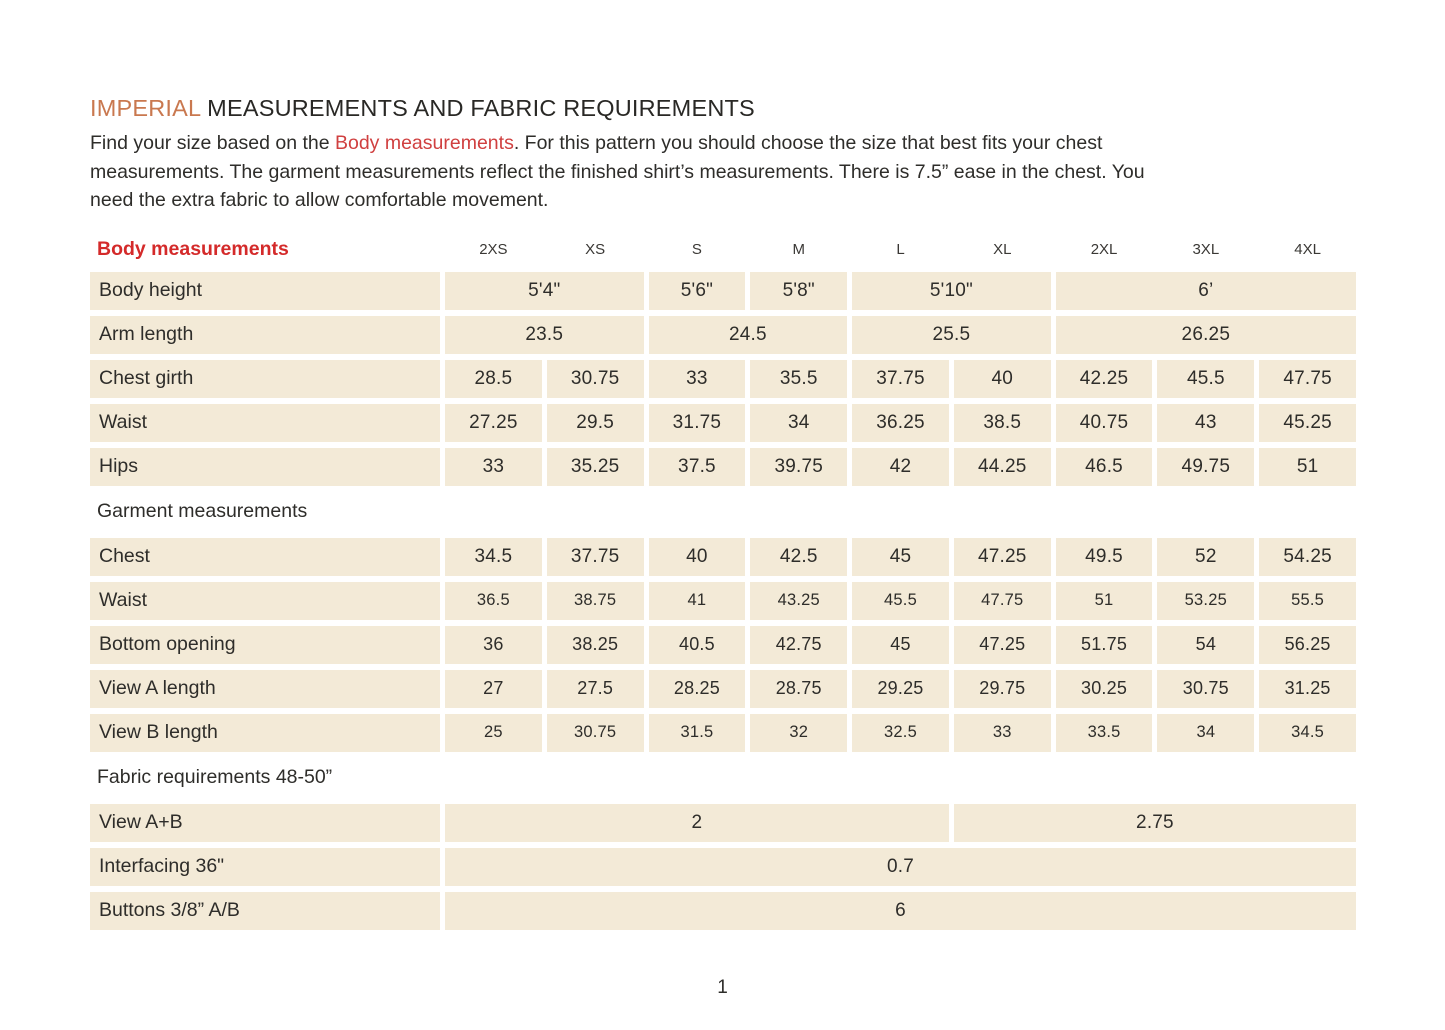 This screenshot has height=1030, width=1445. What do you see at coordinates (696, 249) in the screenshot?
I see `size-header-s: S` at bounding box center [696, 249].